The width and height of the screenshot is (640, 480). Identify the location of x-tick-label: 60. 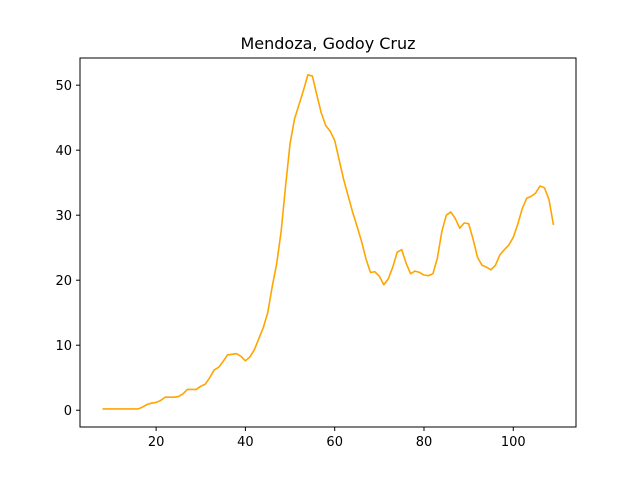
(334, 442).